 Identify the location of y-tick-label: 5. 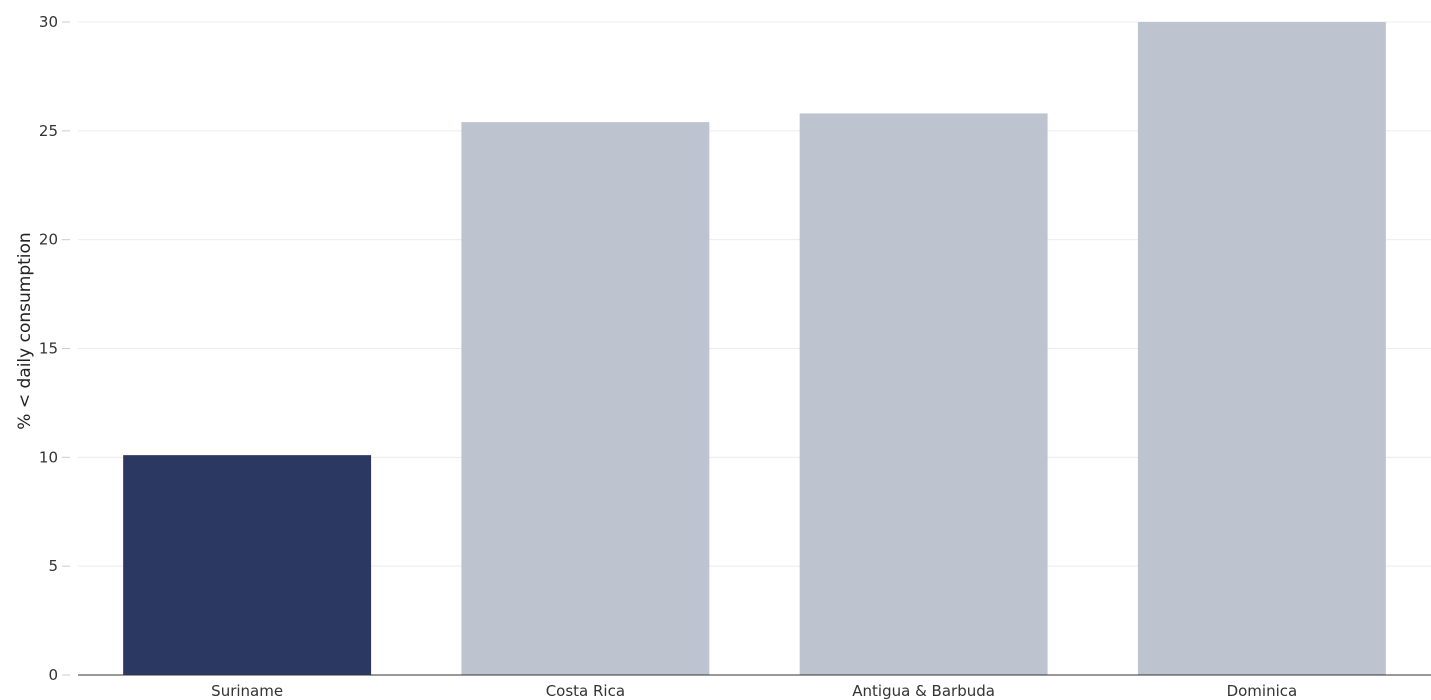
(53, 566).